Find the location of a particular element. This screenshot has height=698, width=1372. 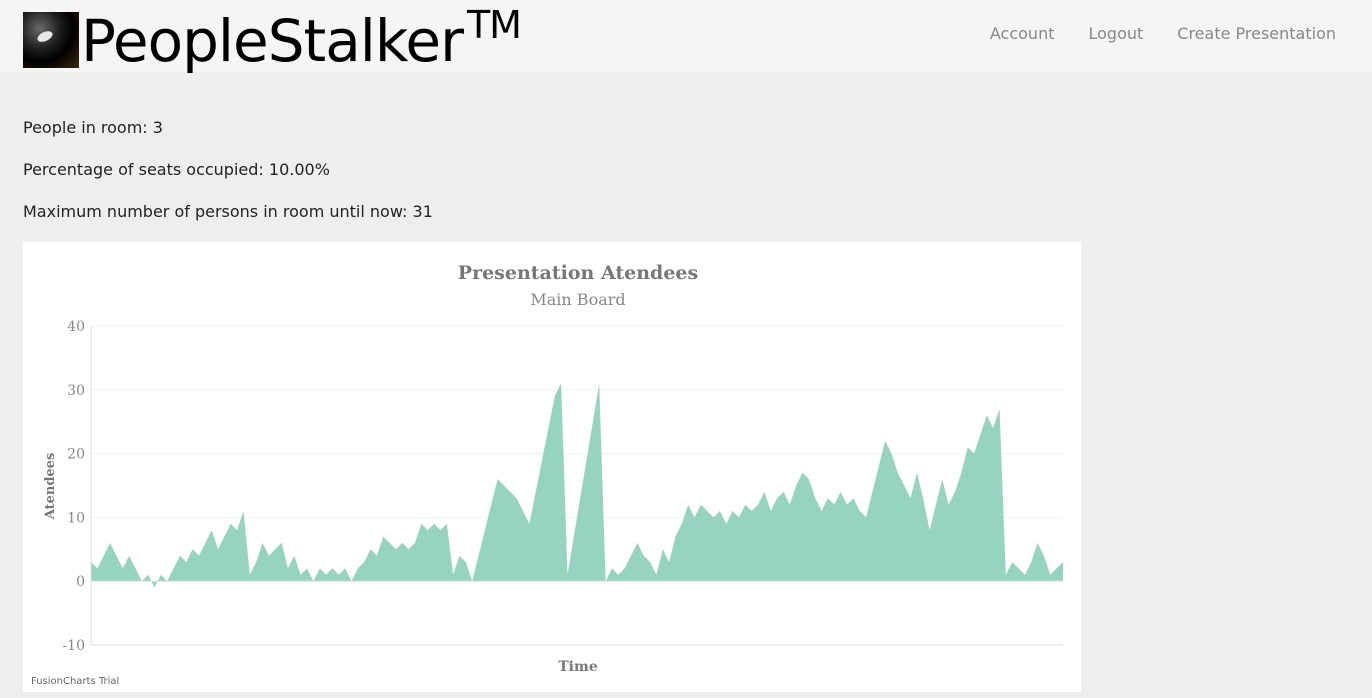

chart-footer: FusionCharts Trial is located at coordinates (75, 681).